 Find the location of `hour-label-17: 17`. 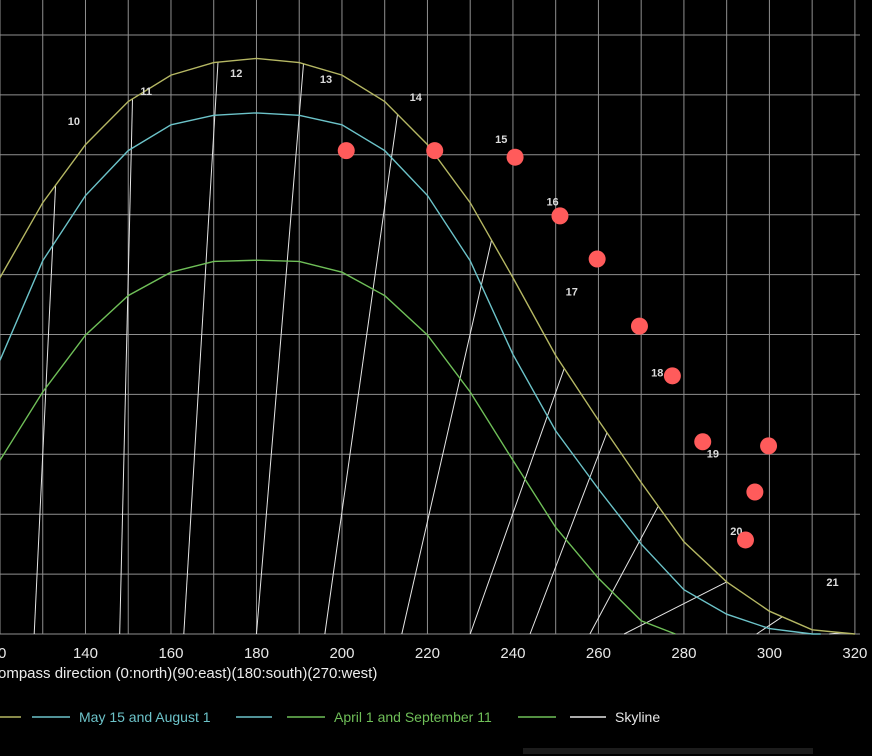

hour-label-17: 17 is located at coordinates (572, 293).